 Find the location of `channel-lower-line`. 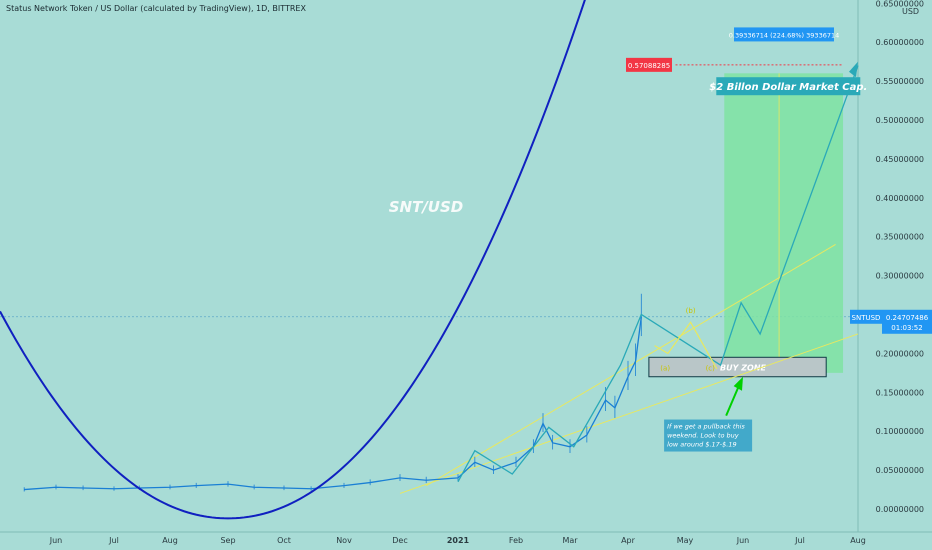

channel-lower-line is located at coordinates (629, 413).